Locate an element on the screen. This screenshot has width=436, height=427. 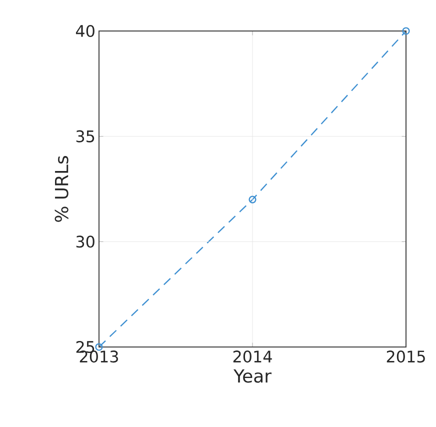
x-tick-label: 2015 is located at coordinates (405, 356).